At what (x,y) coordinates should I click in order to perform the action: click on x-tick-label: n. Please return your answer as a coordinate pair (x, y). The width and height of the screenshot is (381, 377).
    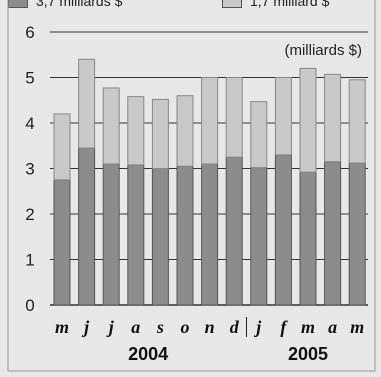
    Looking at the image, I should click on (210, 327).